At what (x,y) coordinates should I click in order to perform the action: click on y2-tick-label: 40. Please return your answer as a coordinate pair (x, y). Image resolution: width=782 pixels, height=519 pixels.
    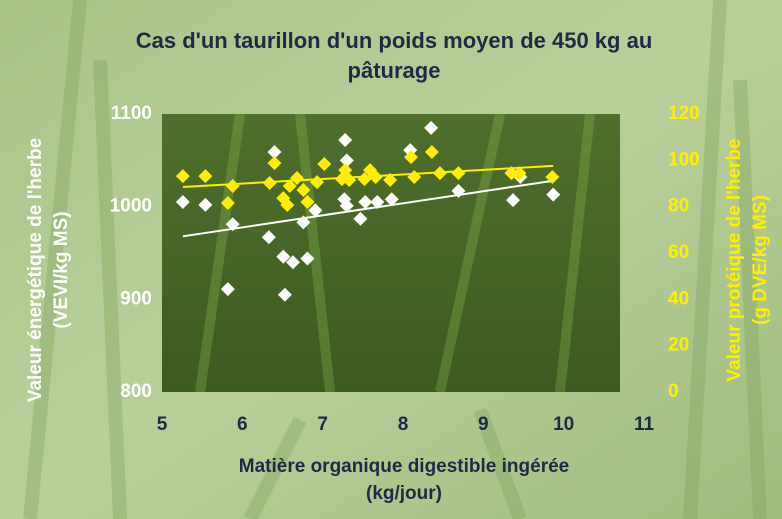
    Looking at the image, I should click on (678, 298).